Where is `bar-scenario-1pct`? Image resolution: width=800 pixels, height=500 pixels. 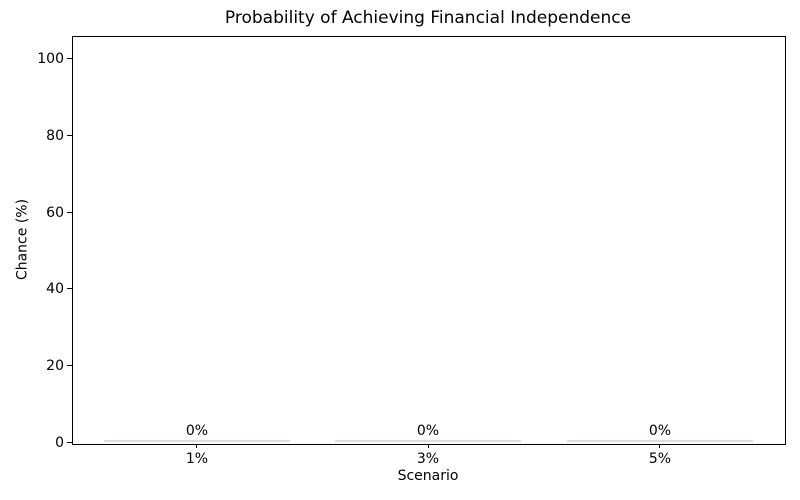
bar-scenario-1pct is located at coordinates (197, 440).